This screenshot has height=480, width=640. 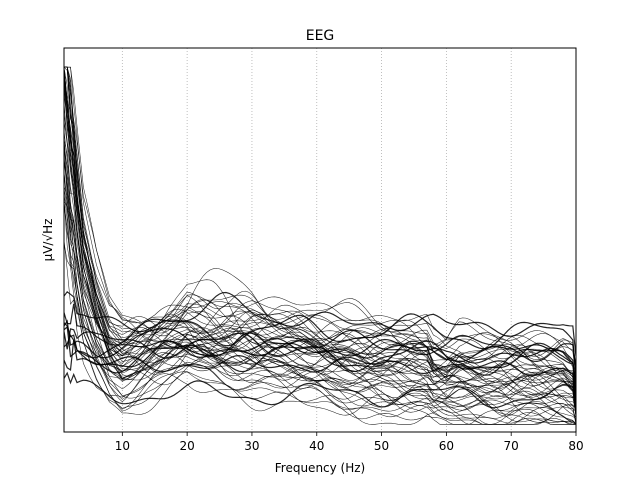 What do you see at coordinates (349, 442) in the screenshot?
I see `x-axis-ticks: 10 20 30 40 50 60 70 80` at bounding box center [349, 442].